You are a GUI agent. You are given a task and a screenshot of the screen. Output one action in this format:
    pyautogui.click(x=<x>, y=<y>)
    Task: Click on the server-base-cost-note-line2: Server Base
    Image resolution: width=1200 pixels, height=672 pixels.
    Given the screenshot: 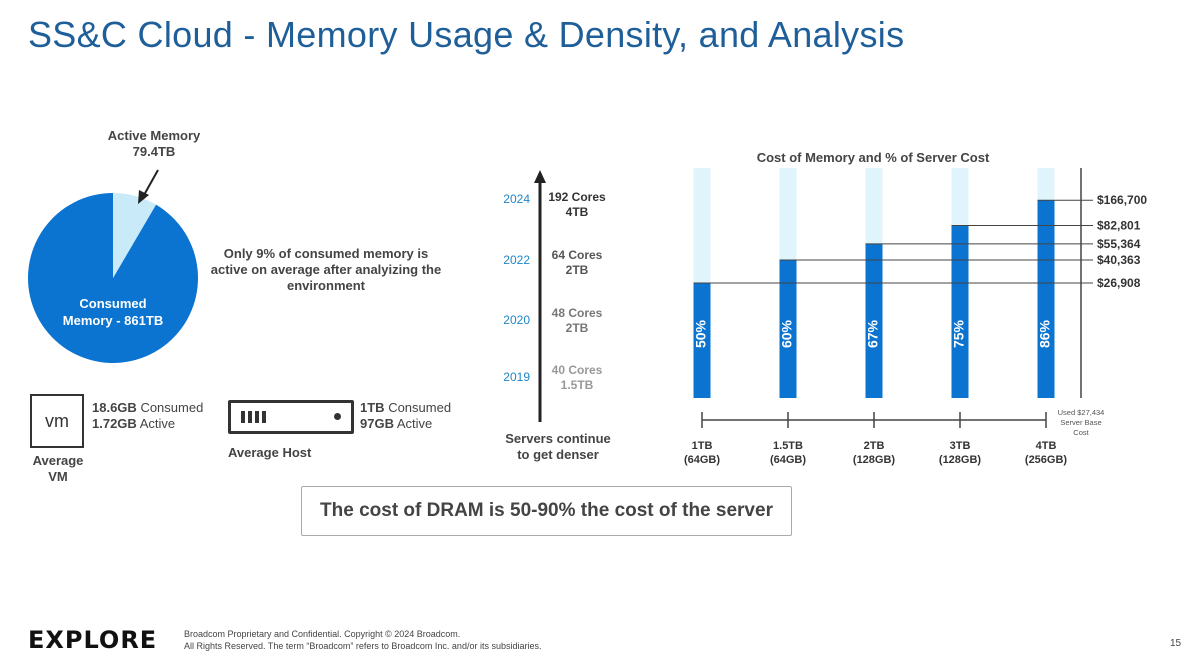 What is the action you would take?
    pyautogui.click(x=1080, y=422)
    